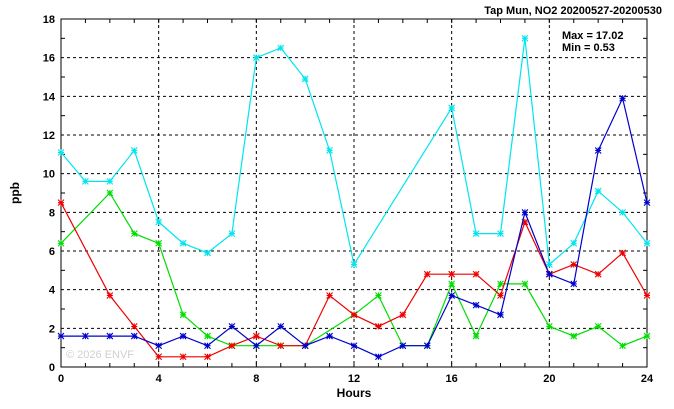 This screenshot has height=409, width=674. What do you see at coordinates (52, 252) in the screenshot?
I see `y-tick-label: 6` at bounding box center [52, 252].